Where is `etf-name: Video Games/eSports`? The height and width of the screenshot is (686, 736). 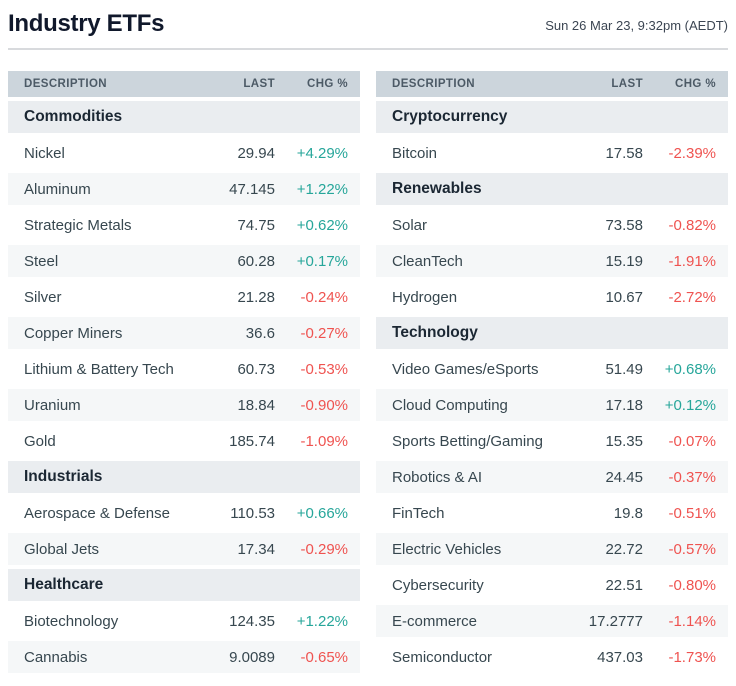 etf-name: Video Games/eSports is located at coordinates (465, 369).